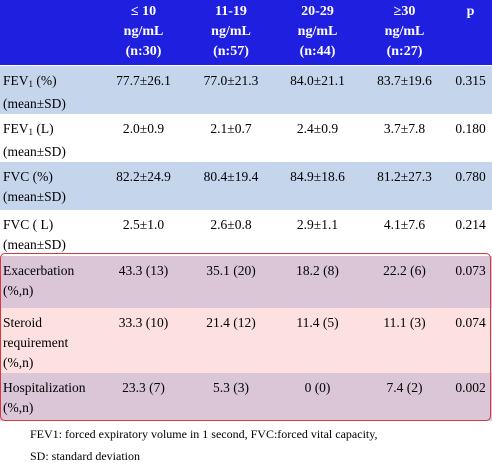  I want to click on row-label: Exacerbation (%,n), so click(50, 281).